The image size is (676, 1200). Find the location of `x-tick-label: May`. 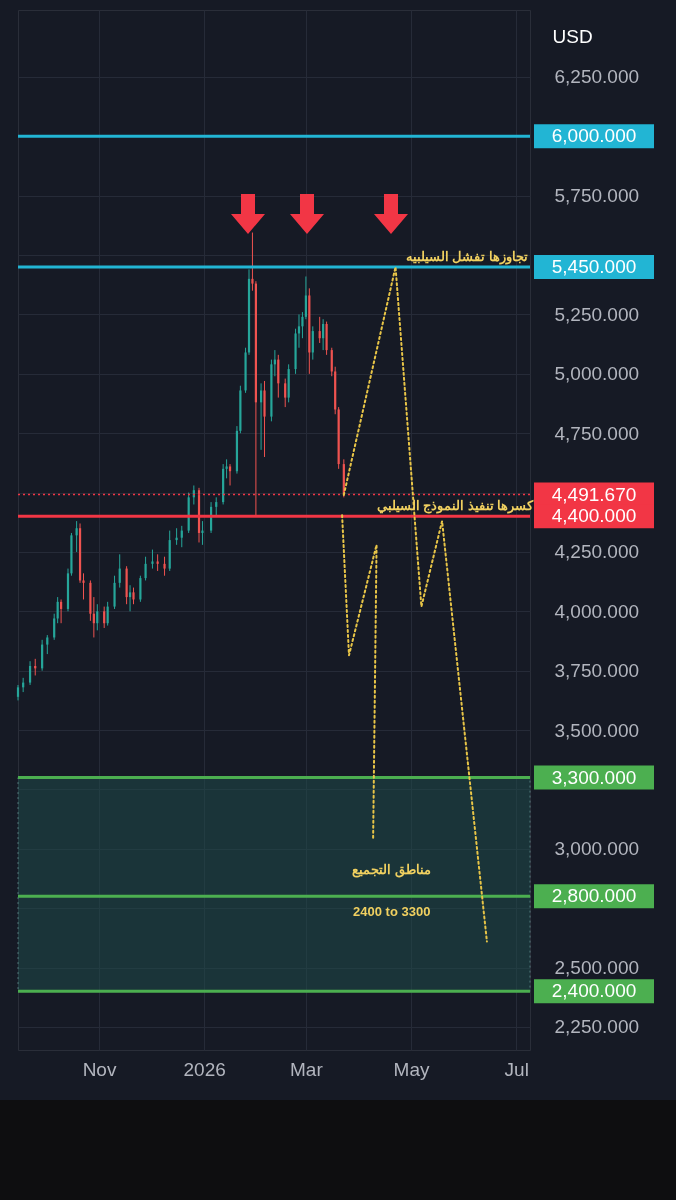

x-tick-label: May is located at coordinates (411, 1069).